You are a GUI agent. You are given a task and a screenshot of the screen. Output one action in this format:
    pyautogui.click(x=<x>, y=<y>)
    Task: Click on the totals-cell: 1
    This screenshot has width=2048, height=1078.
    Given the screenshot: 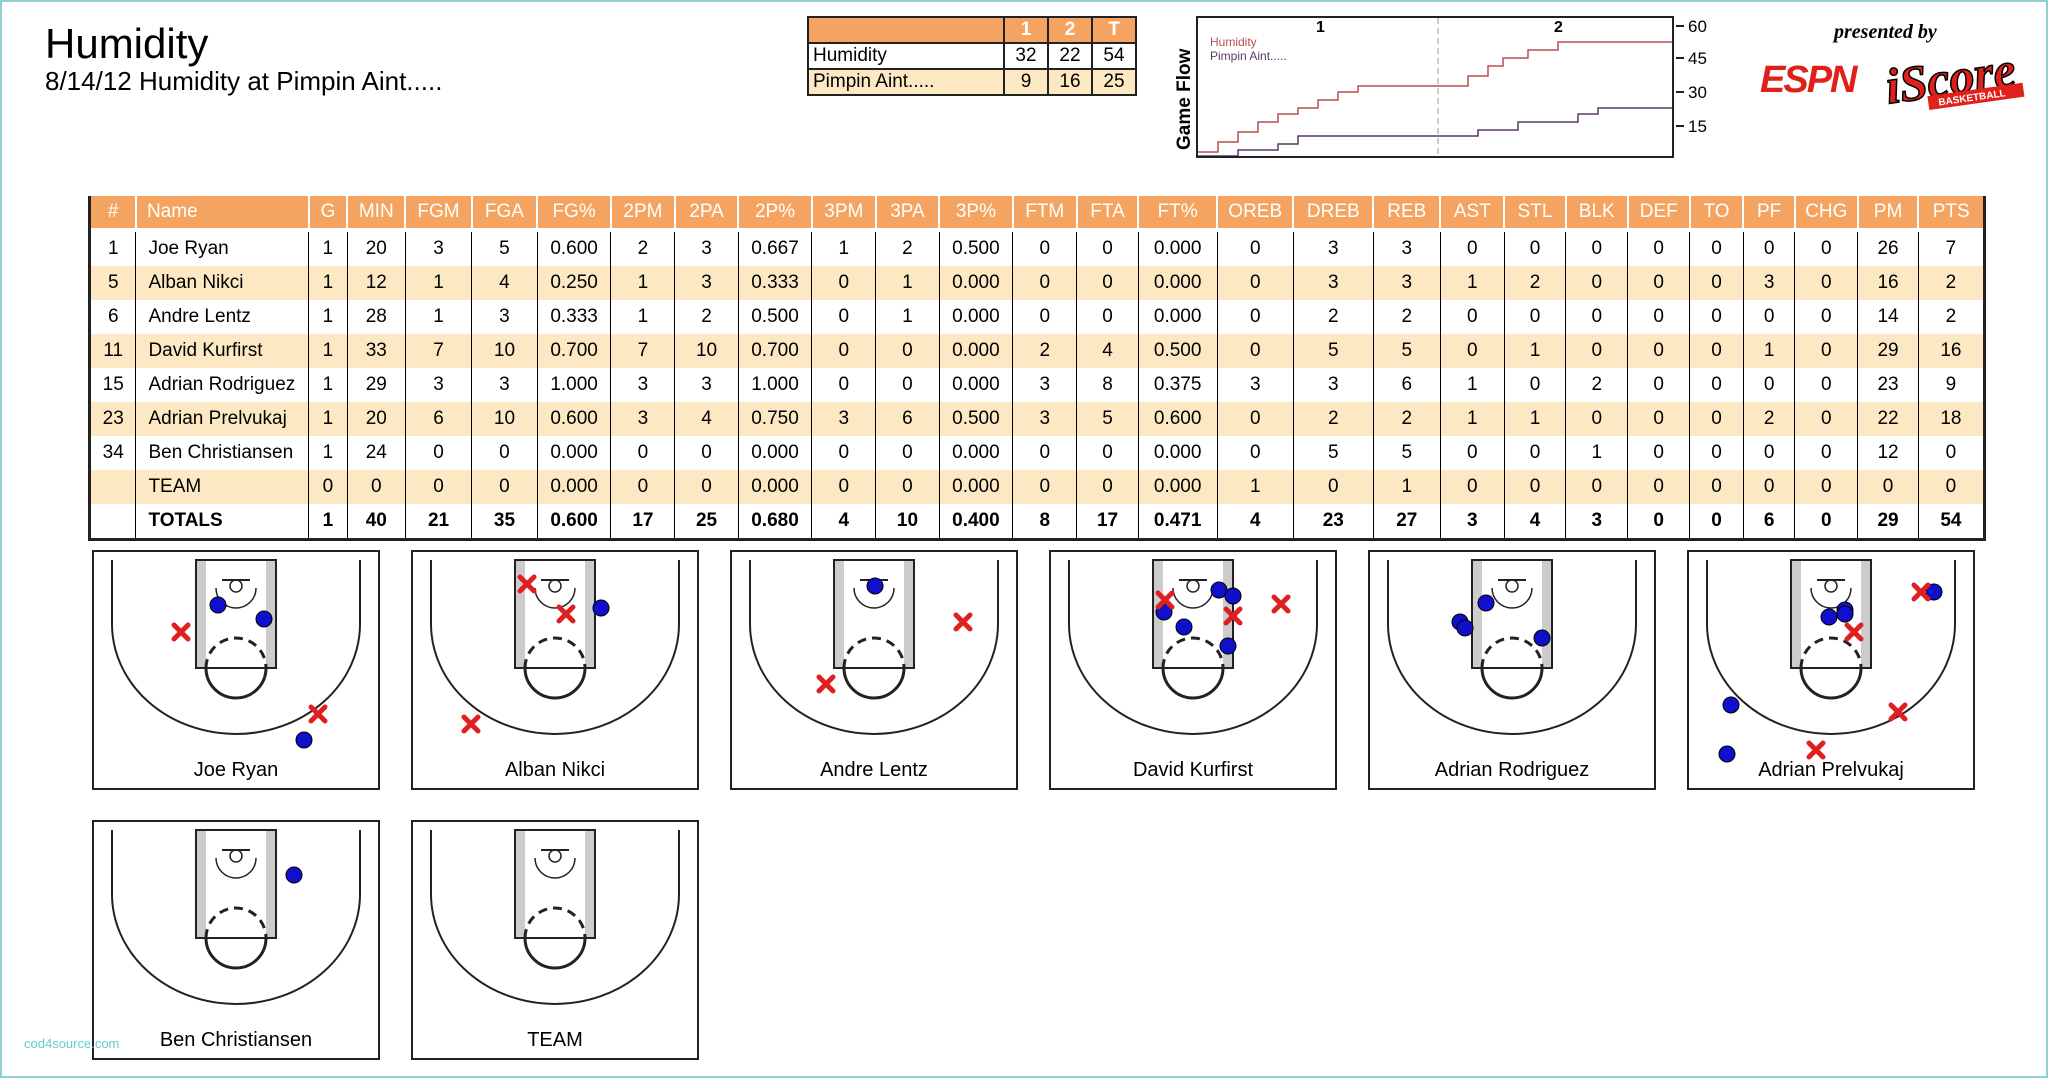 What is the action you would take?
    pyautogui.click(x=328, y=522)
    